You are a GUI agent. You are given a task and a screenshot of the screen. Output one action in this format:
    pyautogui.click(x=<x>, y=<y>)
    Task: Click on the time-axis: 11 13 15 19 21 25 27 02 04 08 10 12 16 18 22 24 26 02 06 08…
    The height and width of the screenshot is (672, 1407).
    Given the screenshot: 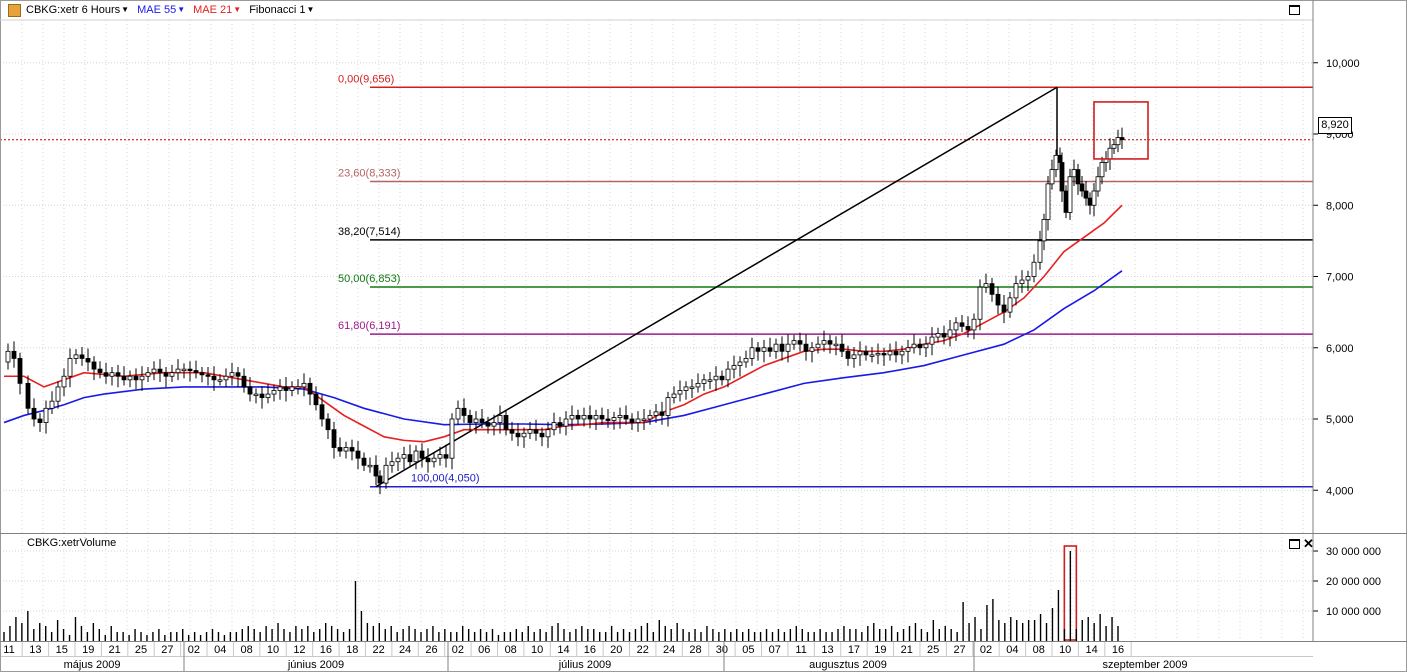 What is the action you would take?
    pyautogui.click(x=656, y=657)
    